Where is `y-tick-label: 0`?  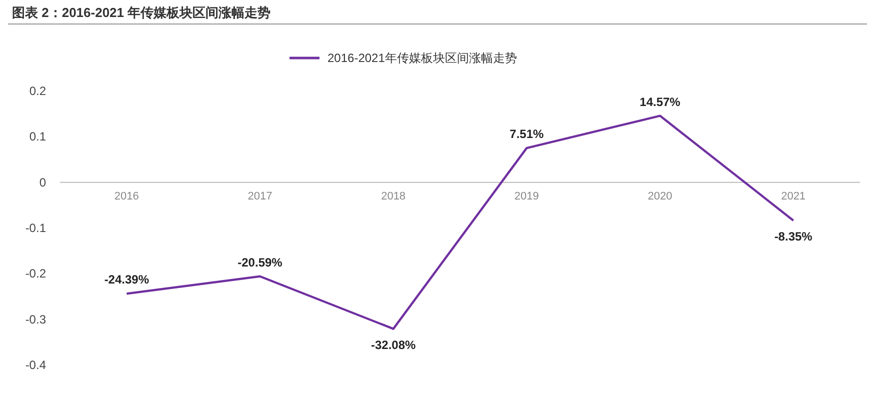 y-tick-label: 0 is located at coordinates (42, 182).